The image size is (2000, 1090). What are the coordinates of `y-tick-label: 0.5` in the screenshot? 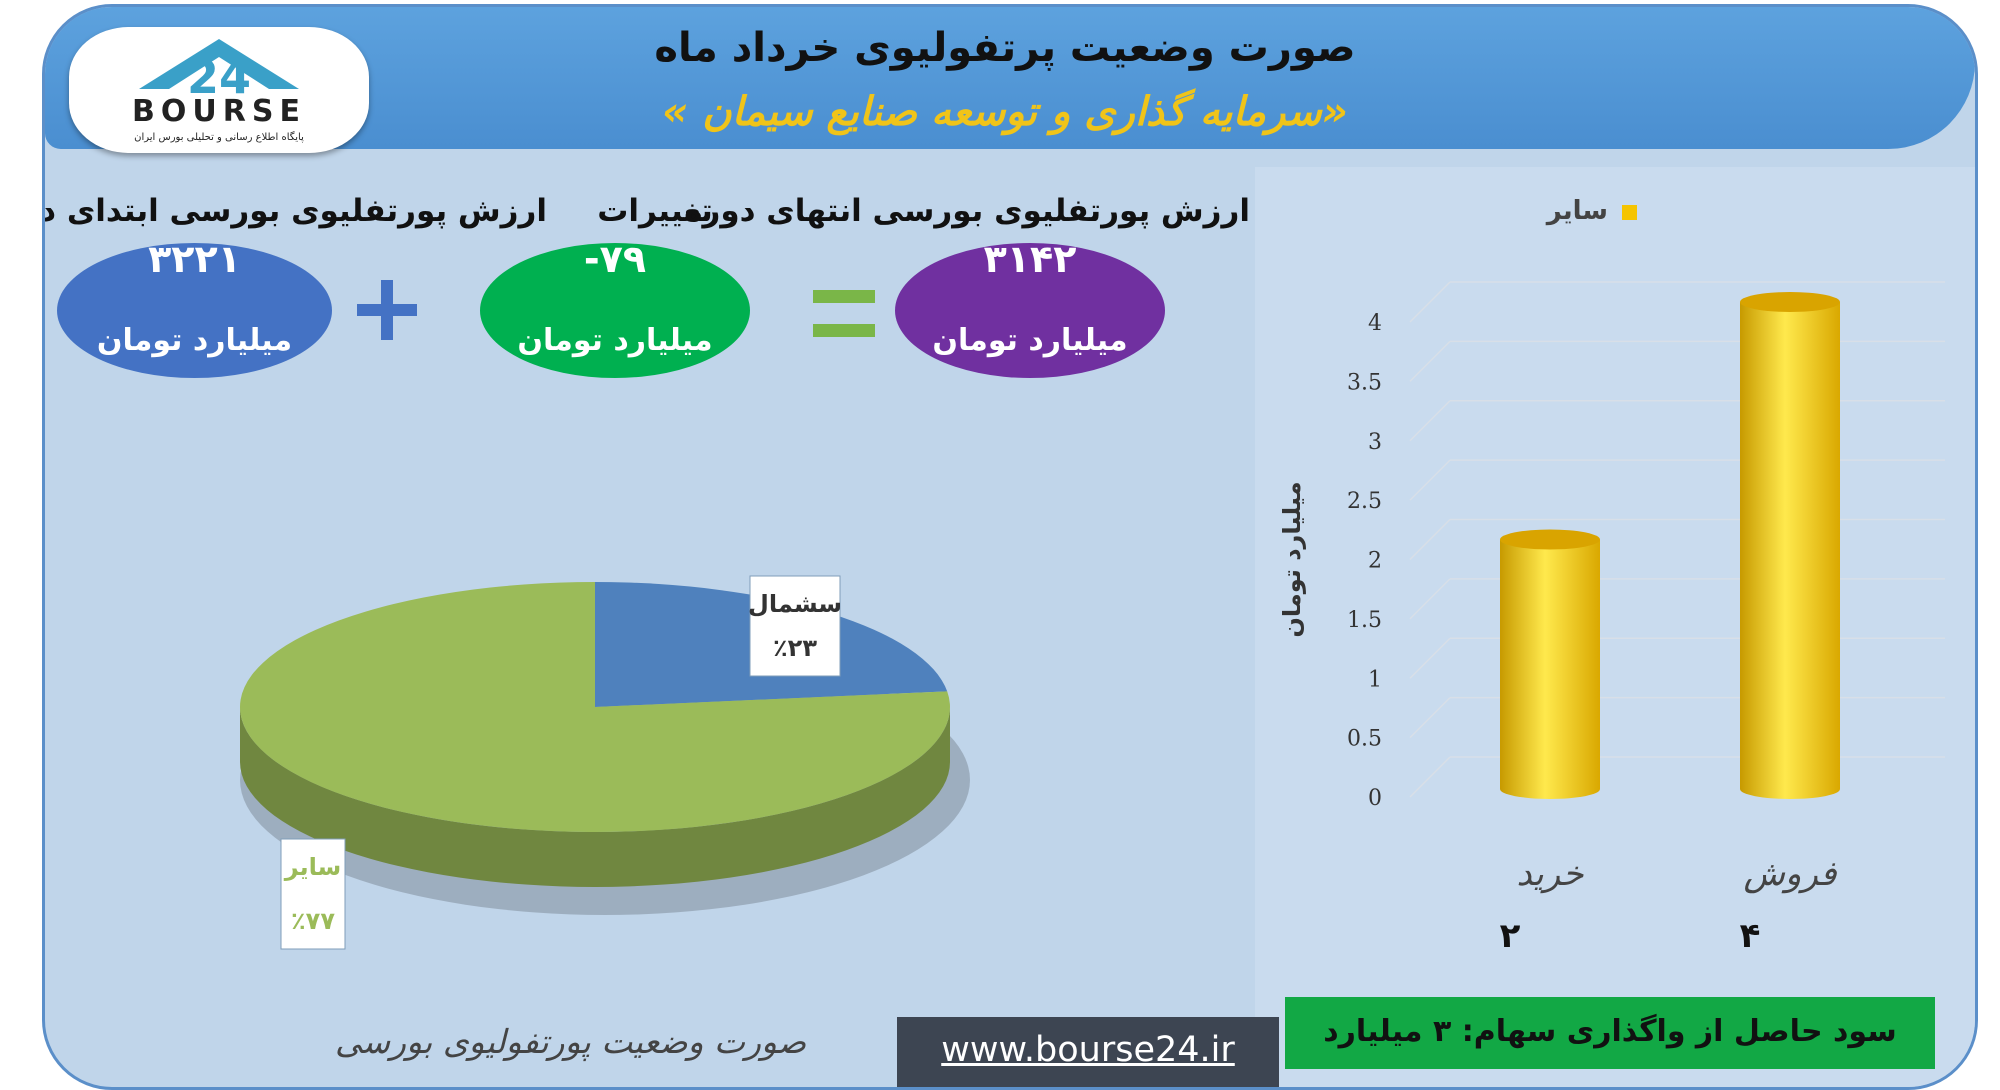 It's located at (1364, 739).